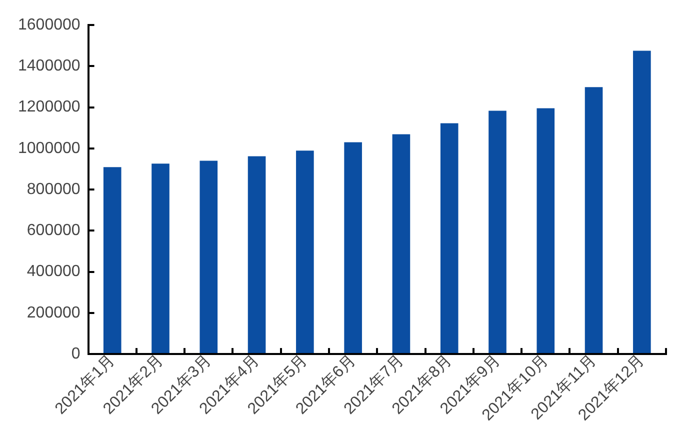 The image size is (684, 432). What do you see at coordinates (49, 25) in the screenshot?
I see `y-tick-label: 1600000` at bounding box center [49, 25].